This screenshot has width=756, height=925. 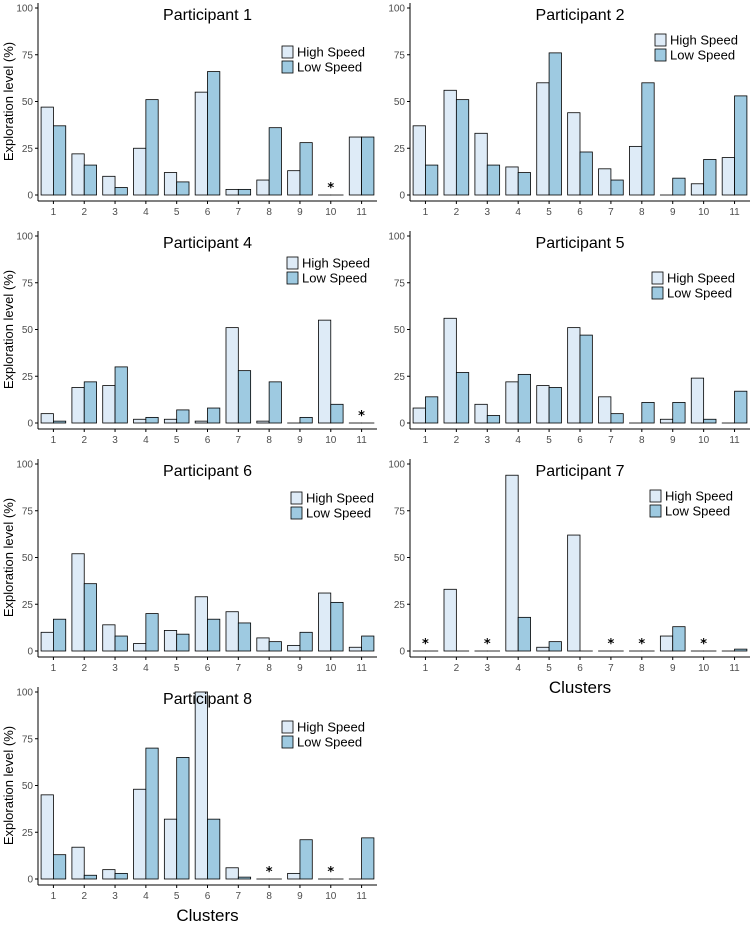 What do you see at coordinates (400, 283) in the screenshot?
I see `p4-y-tick-label: 75` at bounding box center [400, 283].